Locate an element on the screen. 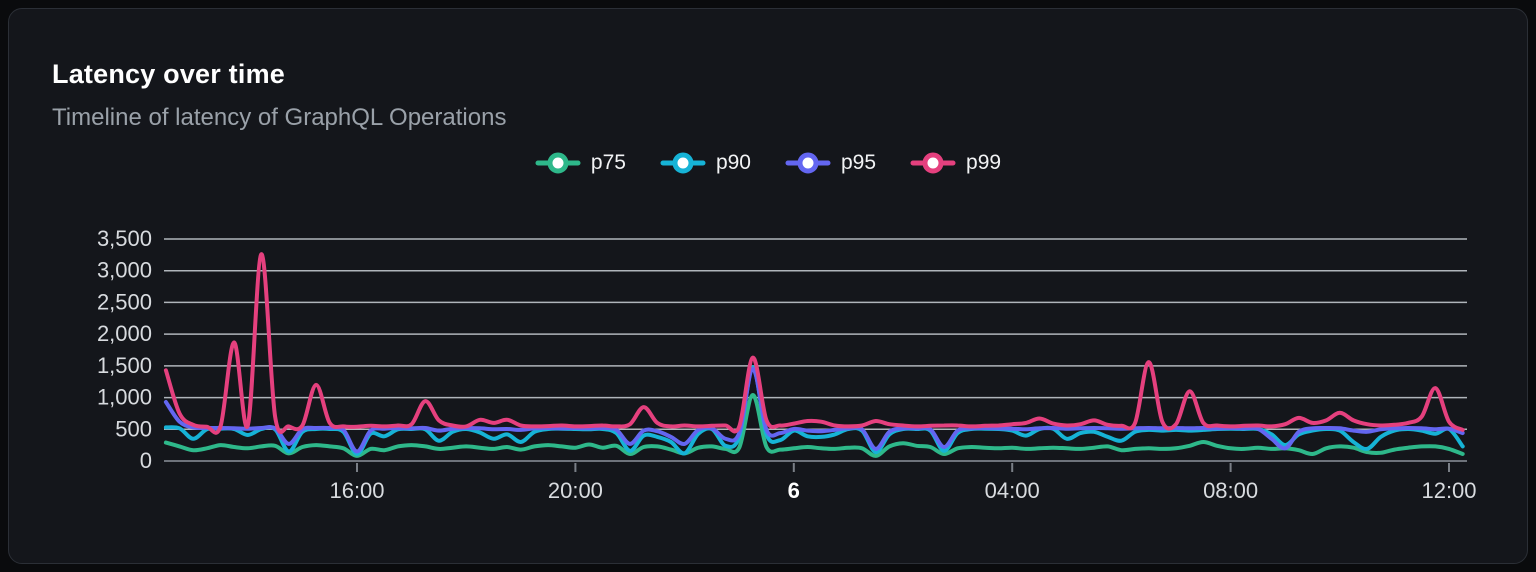  x-axis-label: 08:00 is located at coordinates (1230, 490).